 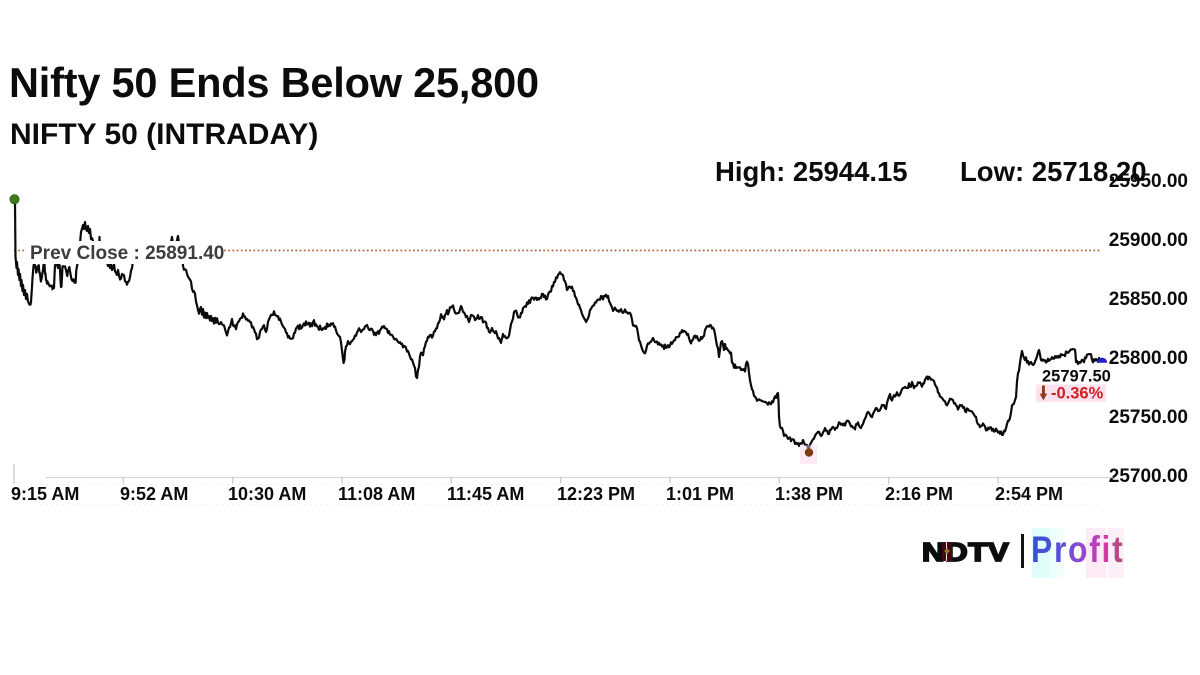 I want to click on svg-text: -0.36%, so click(x=1077, y=394).